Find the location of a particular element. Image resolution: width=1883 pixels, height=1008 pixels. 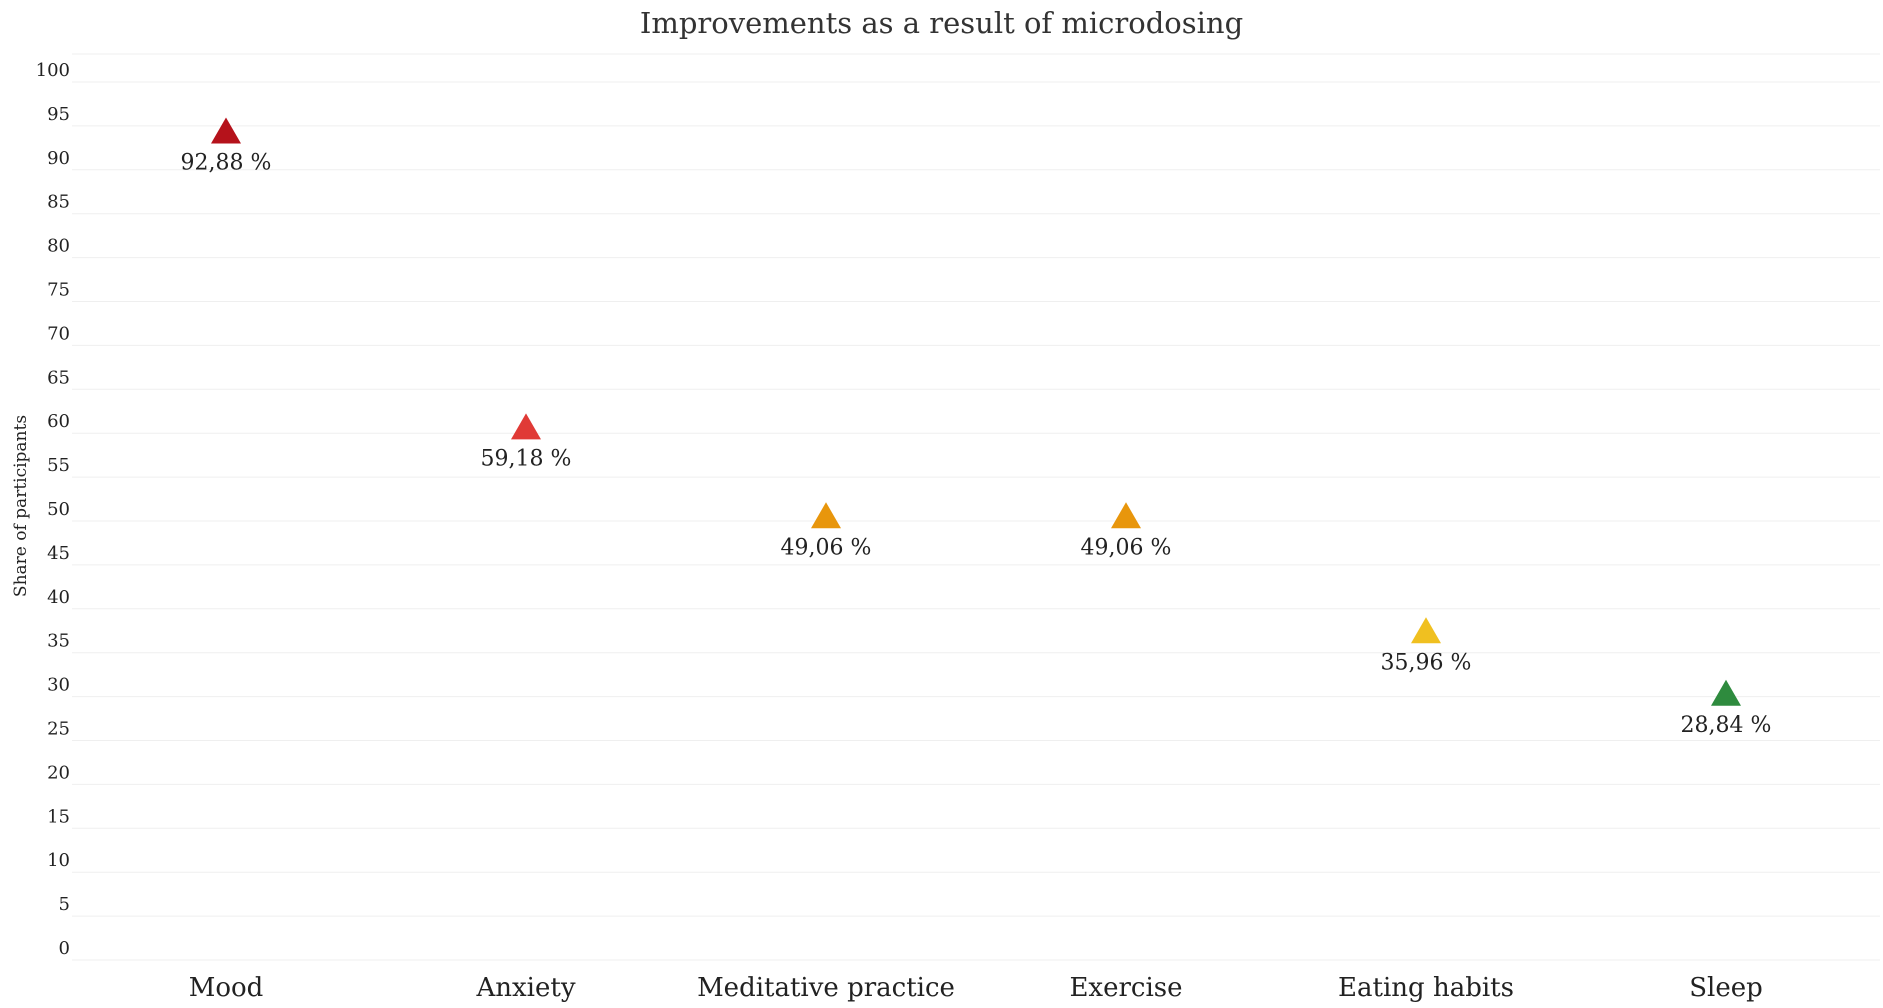

data-label: 59,18 % is located at coordinates (526, 458).